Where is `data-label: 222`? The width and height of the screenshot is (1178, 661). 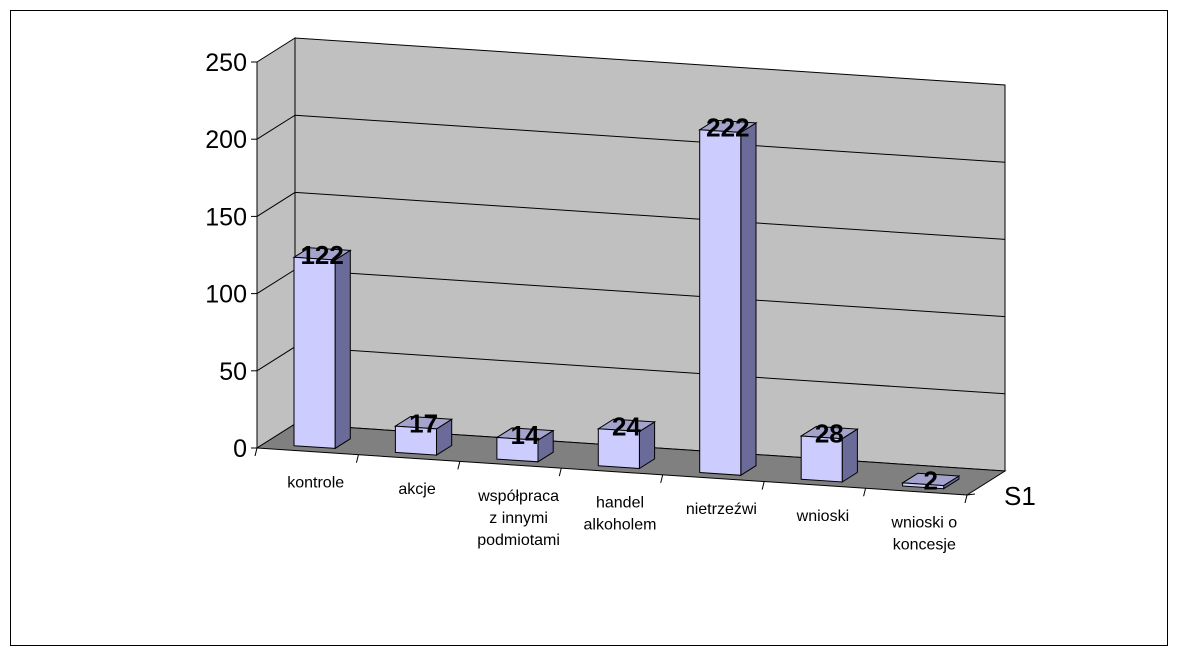
data-label: 222 is located at coordinates (727, 127).